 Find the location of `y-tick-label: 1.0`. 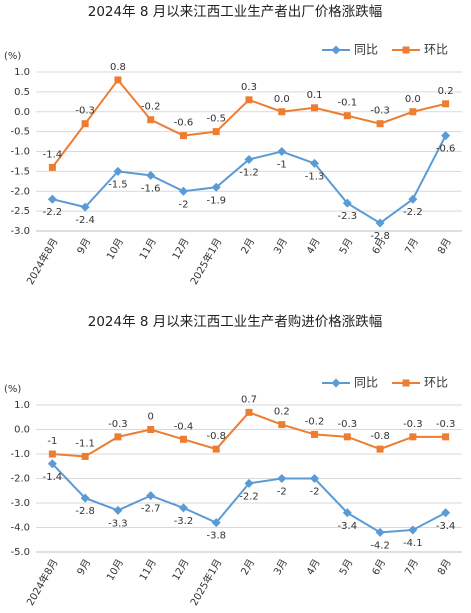

y-tick-label: 1.0 is located at coordinates (22, 405).